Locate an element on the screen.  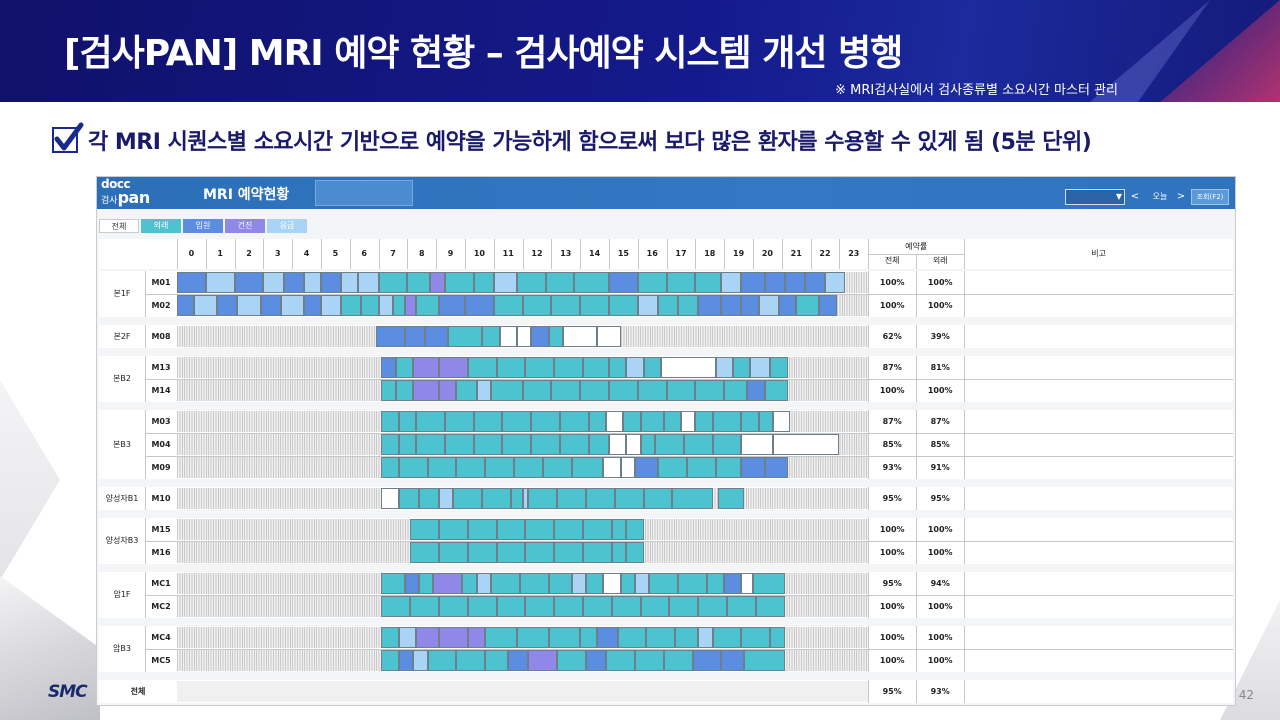
tab-외래: 외래 is located at coordinates (161, 226).